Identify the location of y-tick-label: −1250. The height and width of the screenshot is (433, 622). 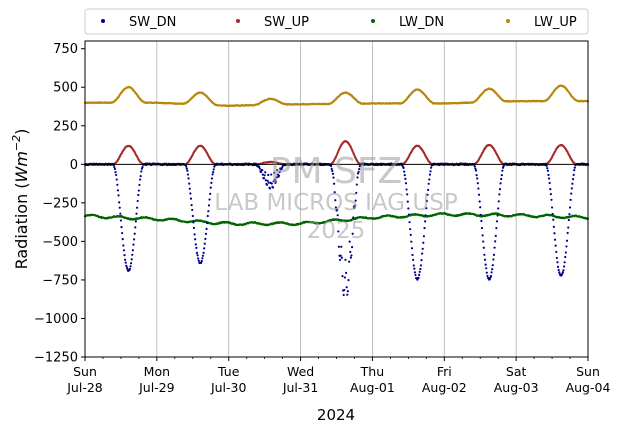
(56, 358).